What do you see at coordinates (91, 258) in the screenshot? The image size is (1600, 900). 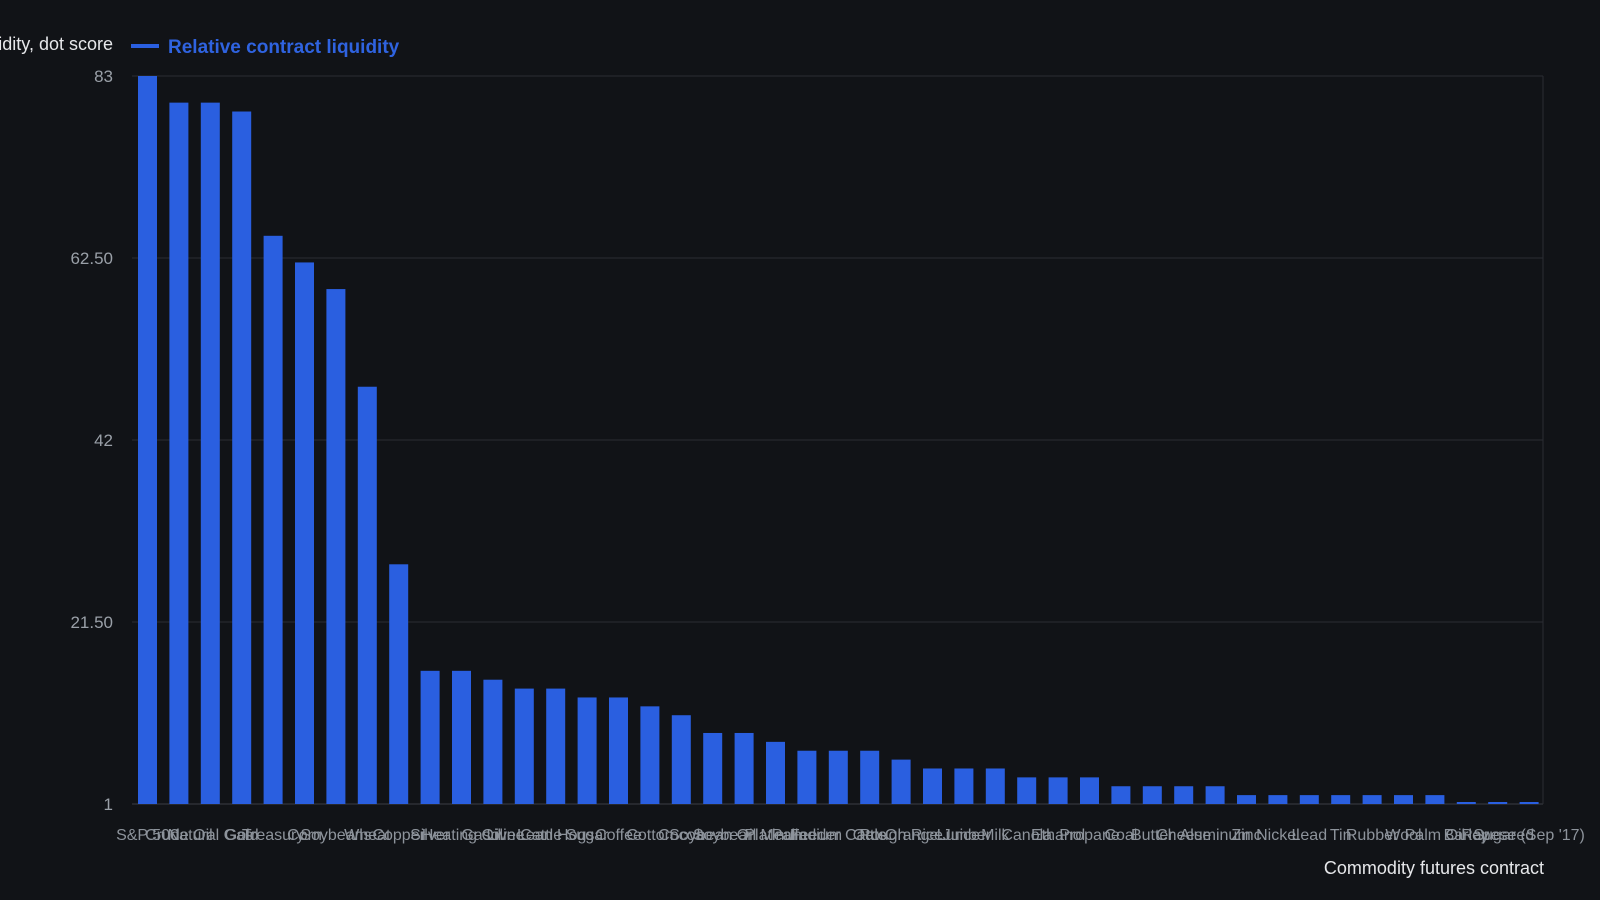 I see `y-tick-label: 62.50` at bounding box center [91, 258].